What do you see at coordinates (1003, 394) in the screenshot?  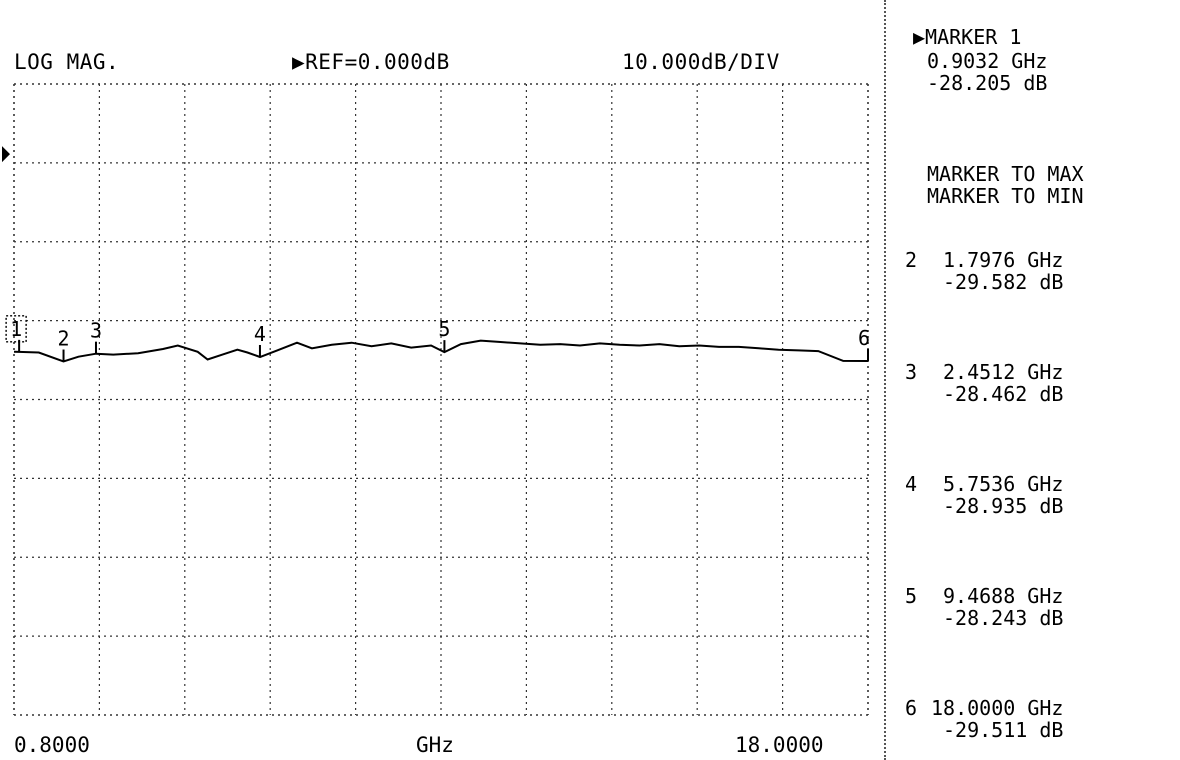 I see `marker-3-value: -28.462 dB` at bounding box center [1003, 394].